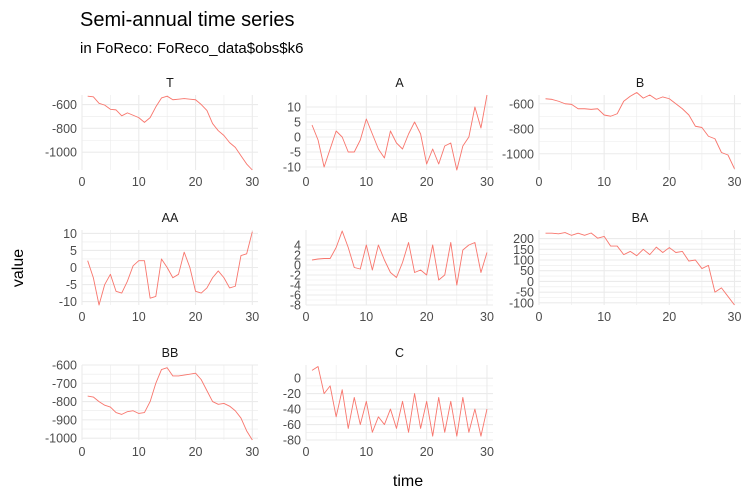 This screenshot has height=500, width=750. I want to click on y-tick-label: -700, so click(64, 384).